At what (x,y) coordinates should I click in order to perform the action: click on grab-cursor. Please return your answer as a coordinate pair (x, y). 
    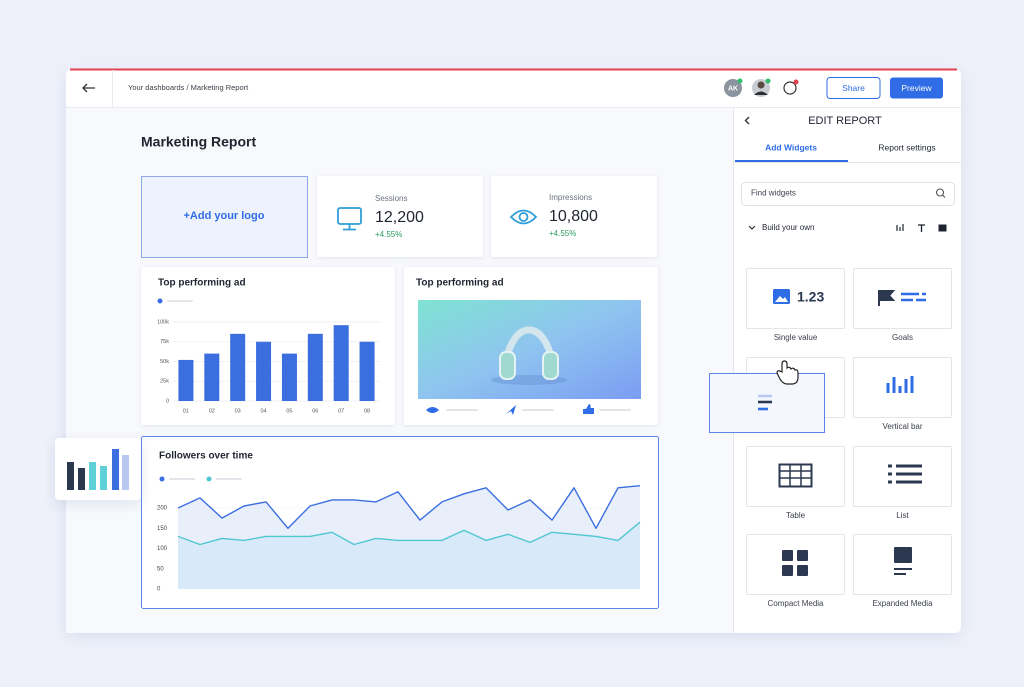
    Looking at the image, I should click on (787, 372).